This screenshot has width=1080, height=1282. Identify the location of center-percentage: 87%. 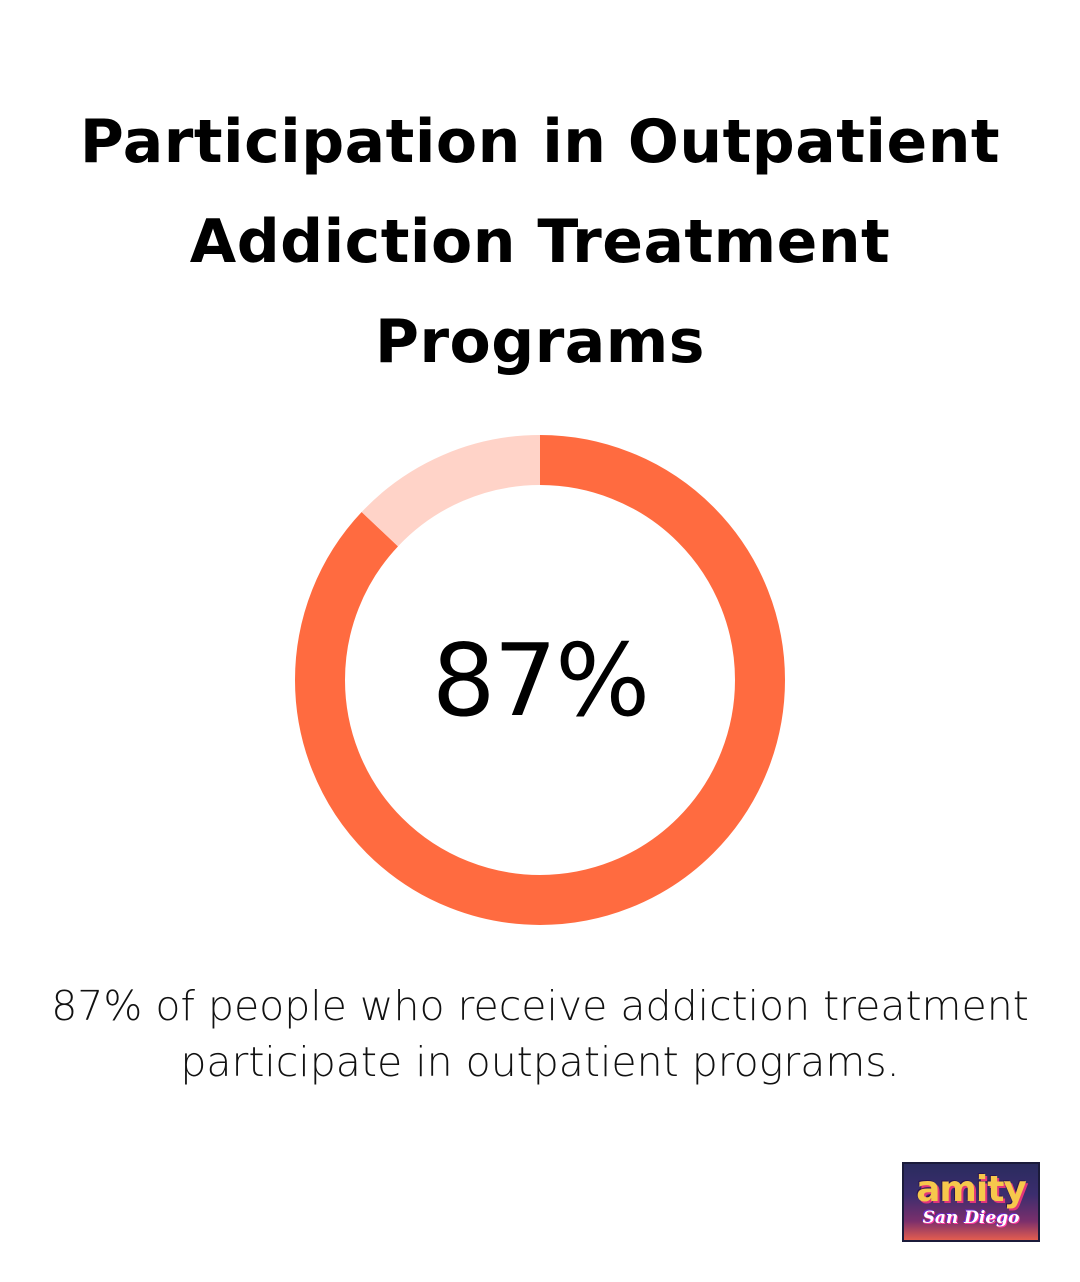
(540, 680).